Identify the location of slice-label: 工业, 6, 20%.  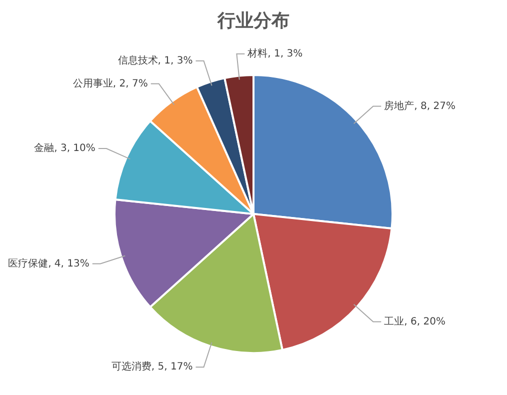
(415, 321).